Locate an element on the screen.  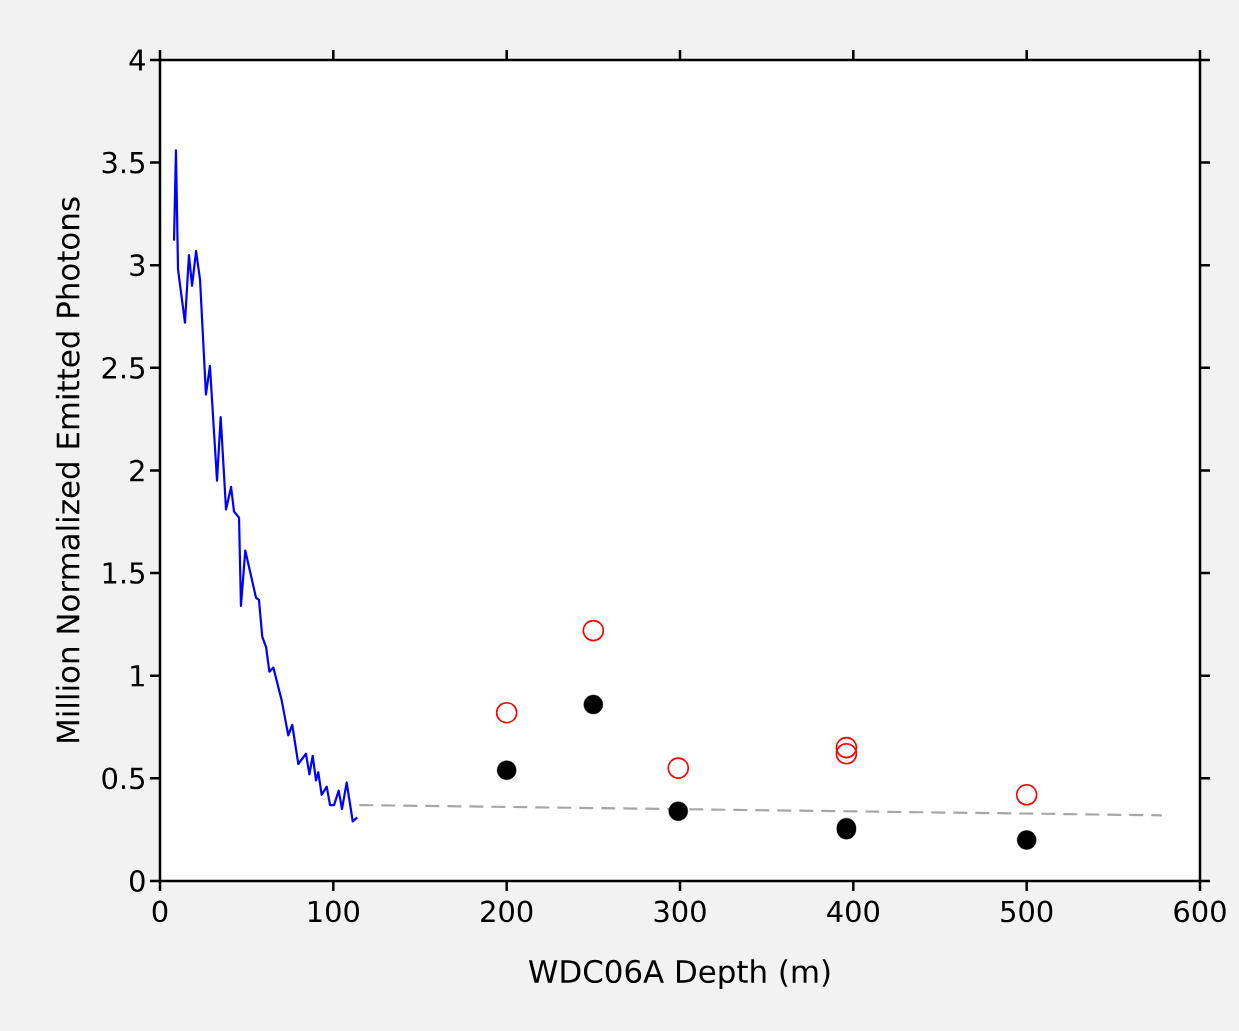
x-axis-title: WDC06A Depth (m) is located at coordinates (679, 974).